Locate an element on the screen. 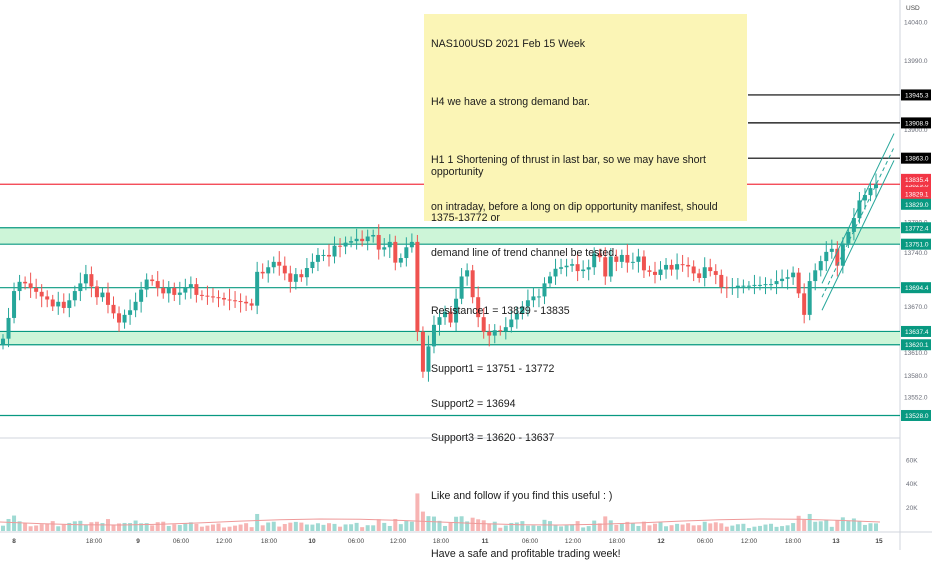 This screenshot has width=932, height=584. price-line-badge-5-text: 13751.0 is located at coordinates (917, 245).